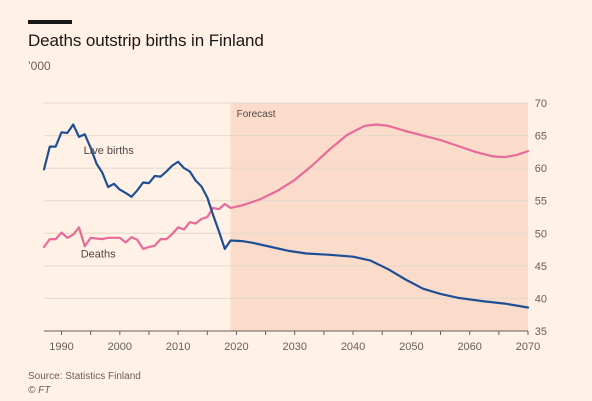  I want to click on chart-unit-label: ’000, so click(39, 66).